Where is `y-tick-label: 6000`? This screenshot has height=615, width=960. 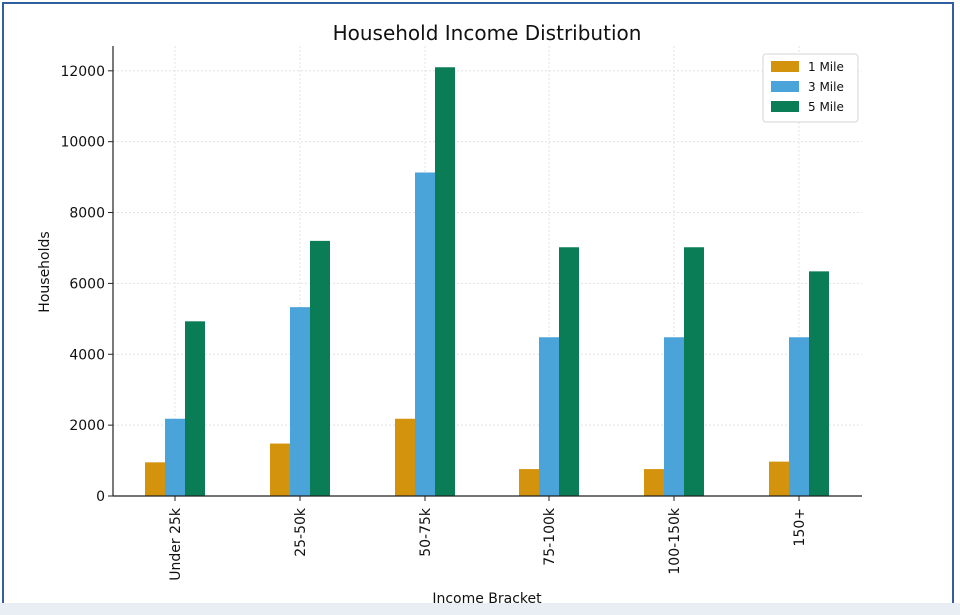
y-tick-label: 6000 is located at coordinates (87, 284).